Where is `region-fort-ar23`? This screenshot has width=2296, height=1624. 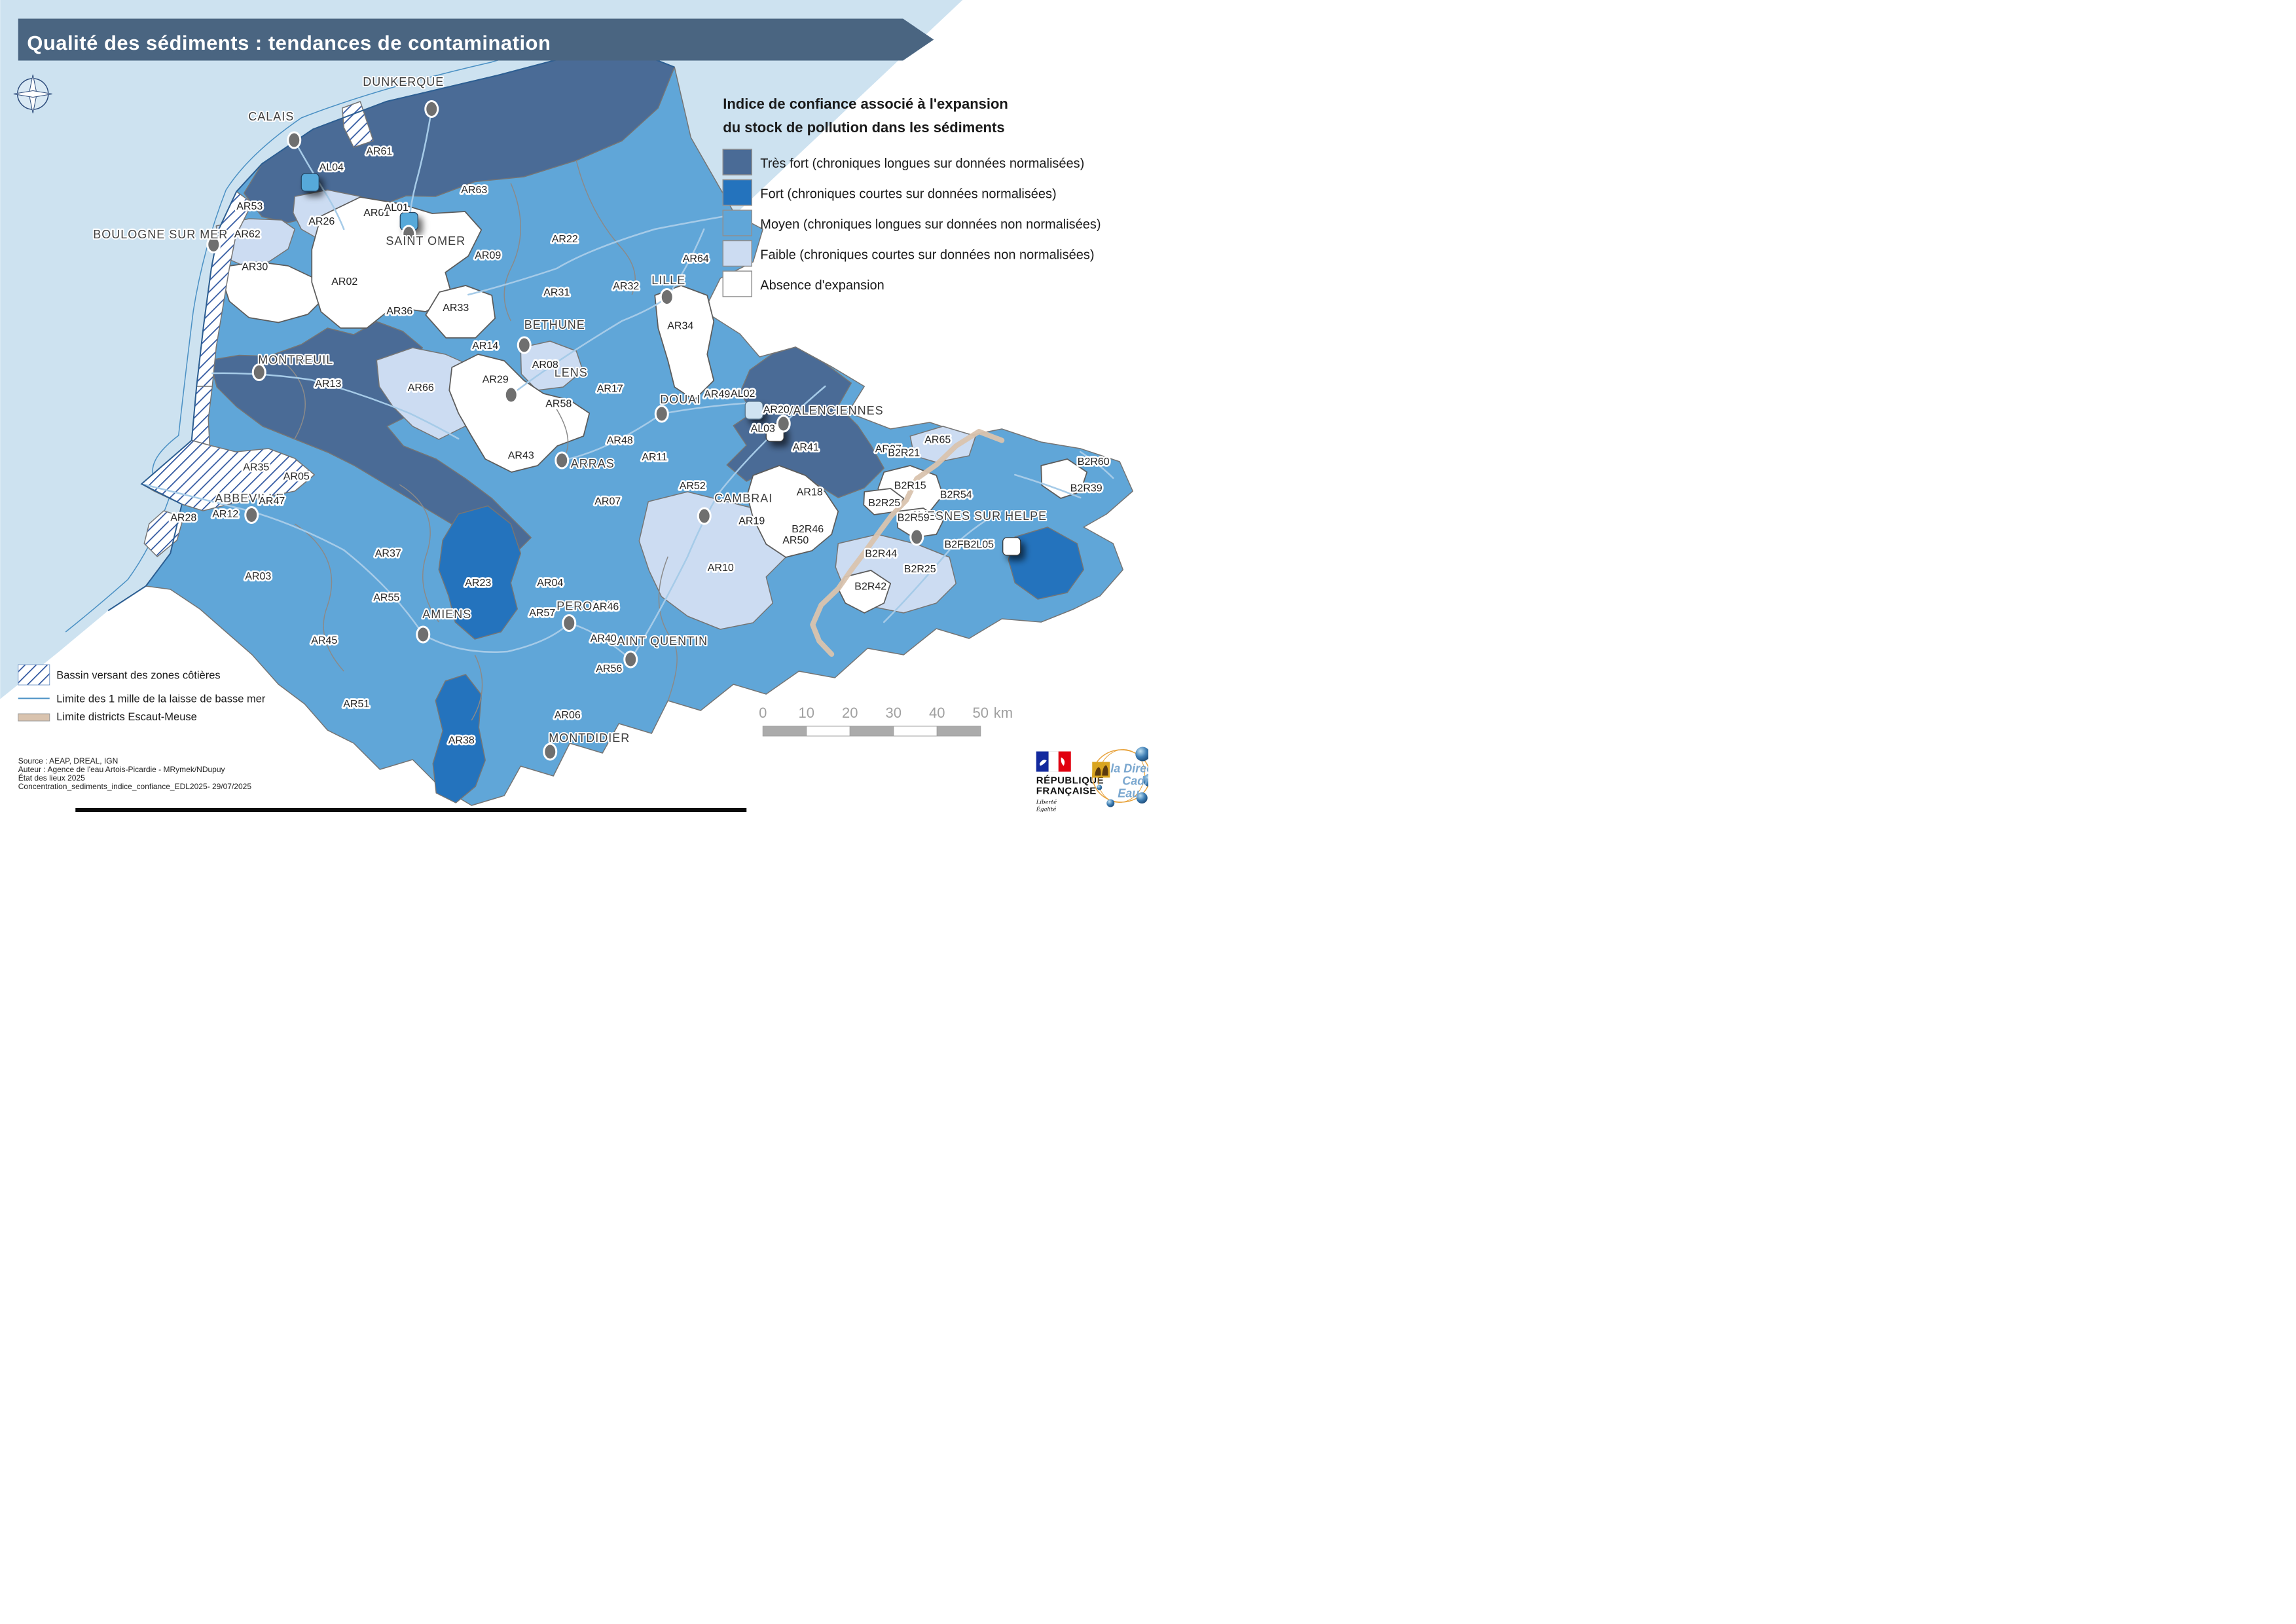
region-fort-ar23 is located at coordinates (479, 572).